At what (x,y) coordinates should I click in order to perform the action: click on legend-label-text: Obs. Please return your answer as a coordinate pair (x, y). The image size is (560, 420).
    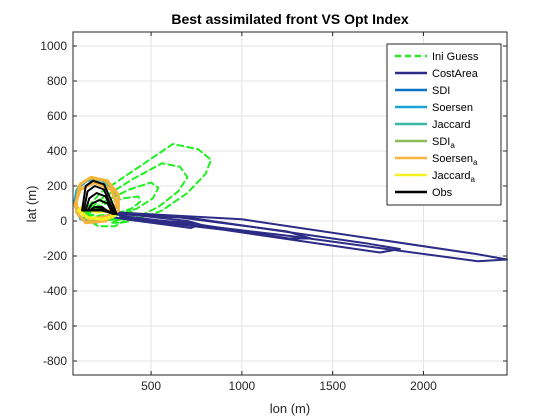
    Looking at the image, I should click on (442, 193).